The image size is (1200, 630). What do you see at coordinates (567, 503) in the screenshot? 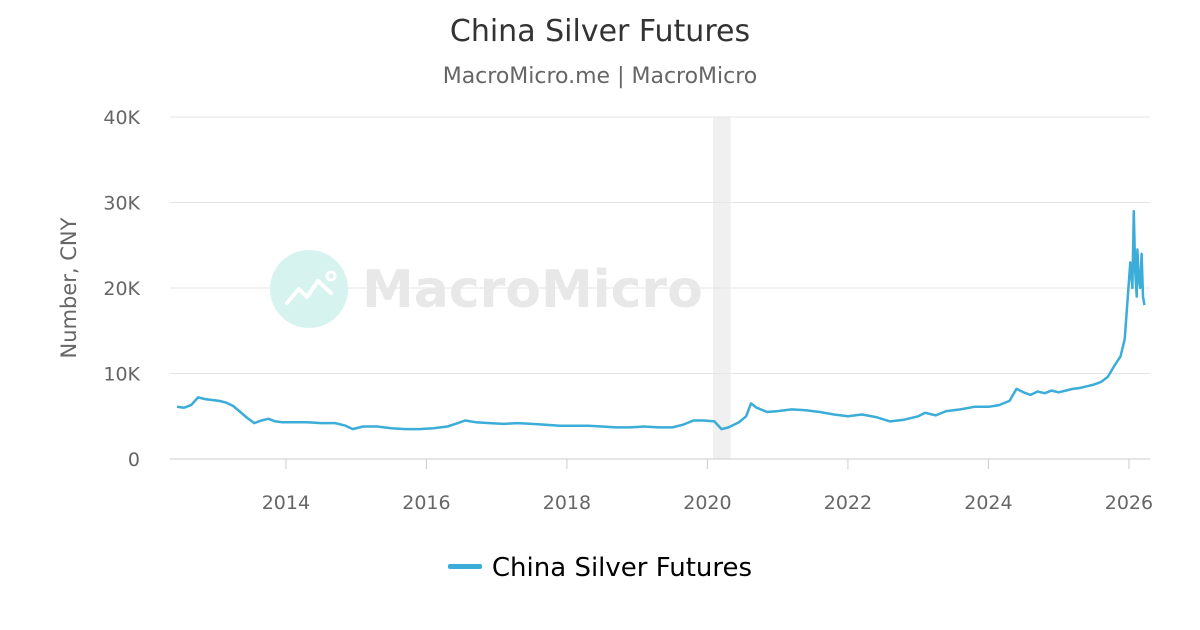
I see `x-tick-label: 2018` at bounding box center [567, 503].